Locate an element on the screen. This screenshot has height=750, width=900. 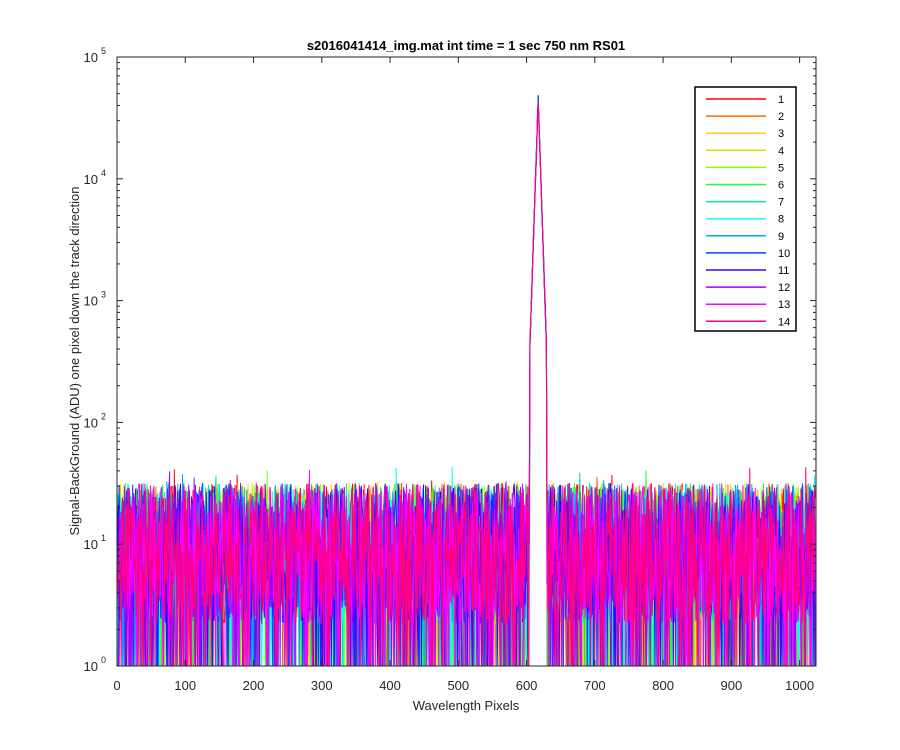
legend-label: 4 is located at coordinates (781, 151).